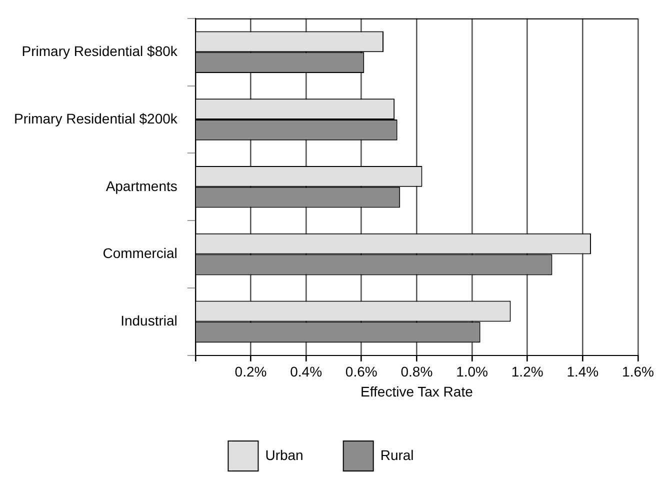 The height and width of the screenshot is (491, 660). Describe the element at coordinates (284, 454) in the screenshot. I see `legend-label: Urban` at that location.